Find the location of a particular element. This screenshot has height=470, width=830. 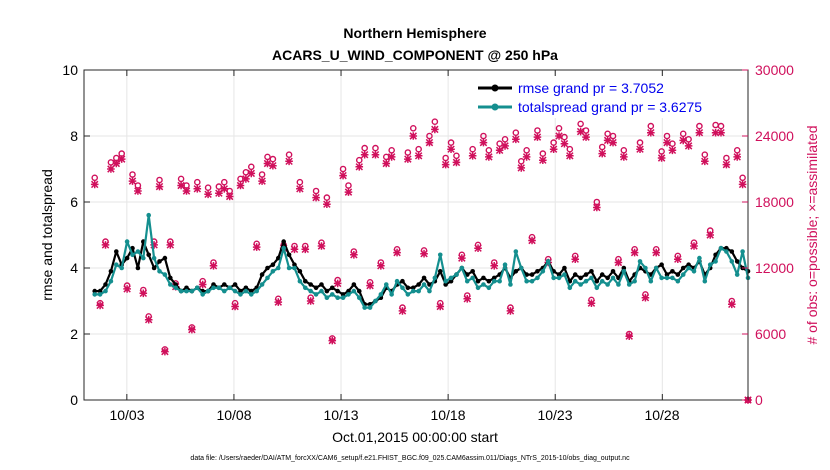

y-axis-label-left: rmse and totalspread is located at coordinates (47, 235).